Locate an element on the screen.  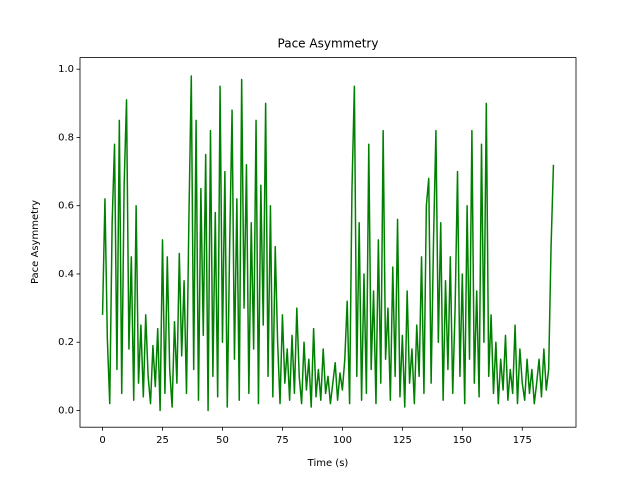
y-tick-label: 0.0 is located at coordinates (66, 410).